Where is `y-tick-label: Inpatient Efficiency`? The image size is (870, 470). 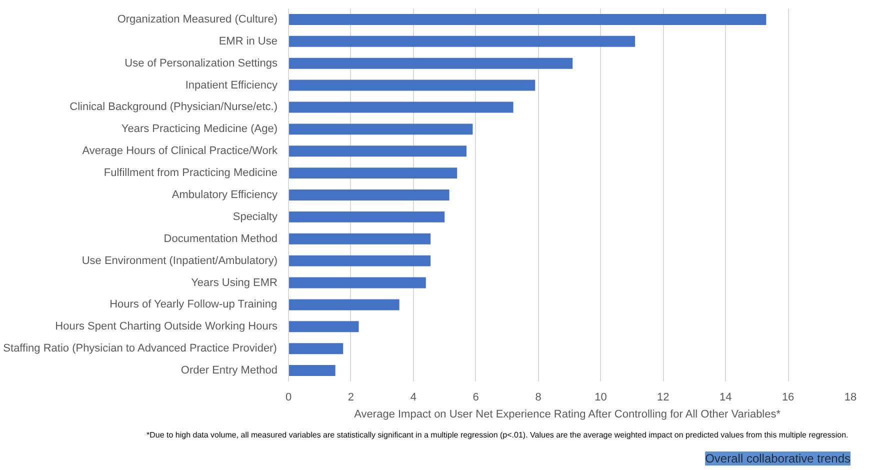
y-tick-label: Inpatient Efficiency is located at coordinates (231, 85).